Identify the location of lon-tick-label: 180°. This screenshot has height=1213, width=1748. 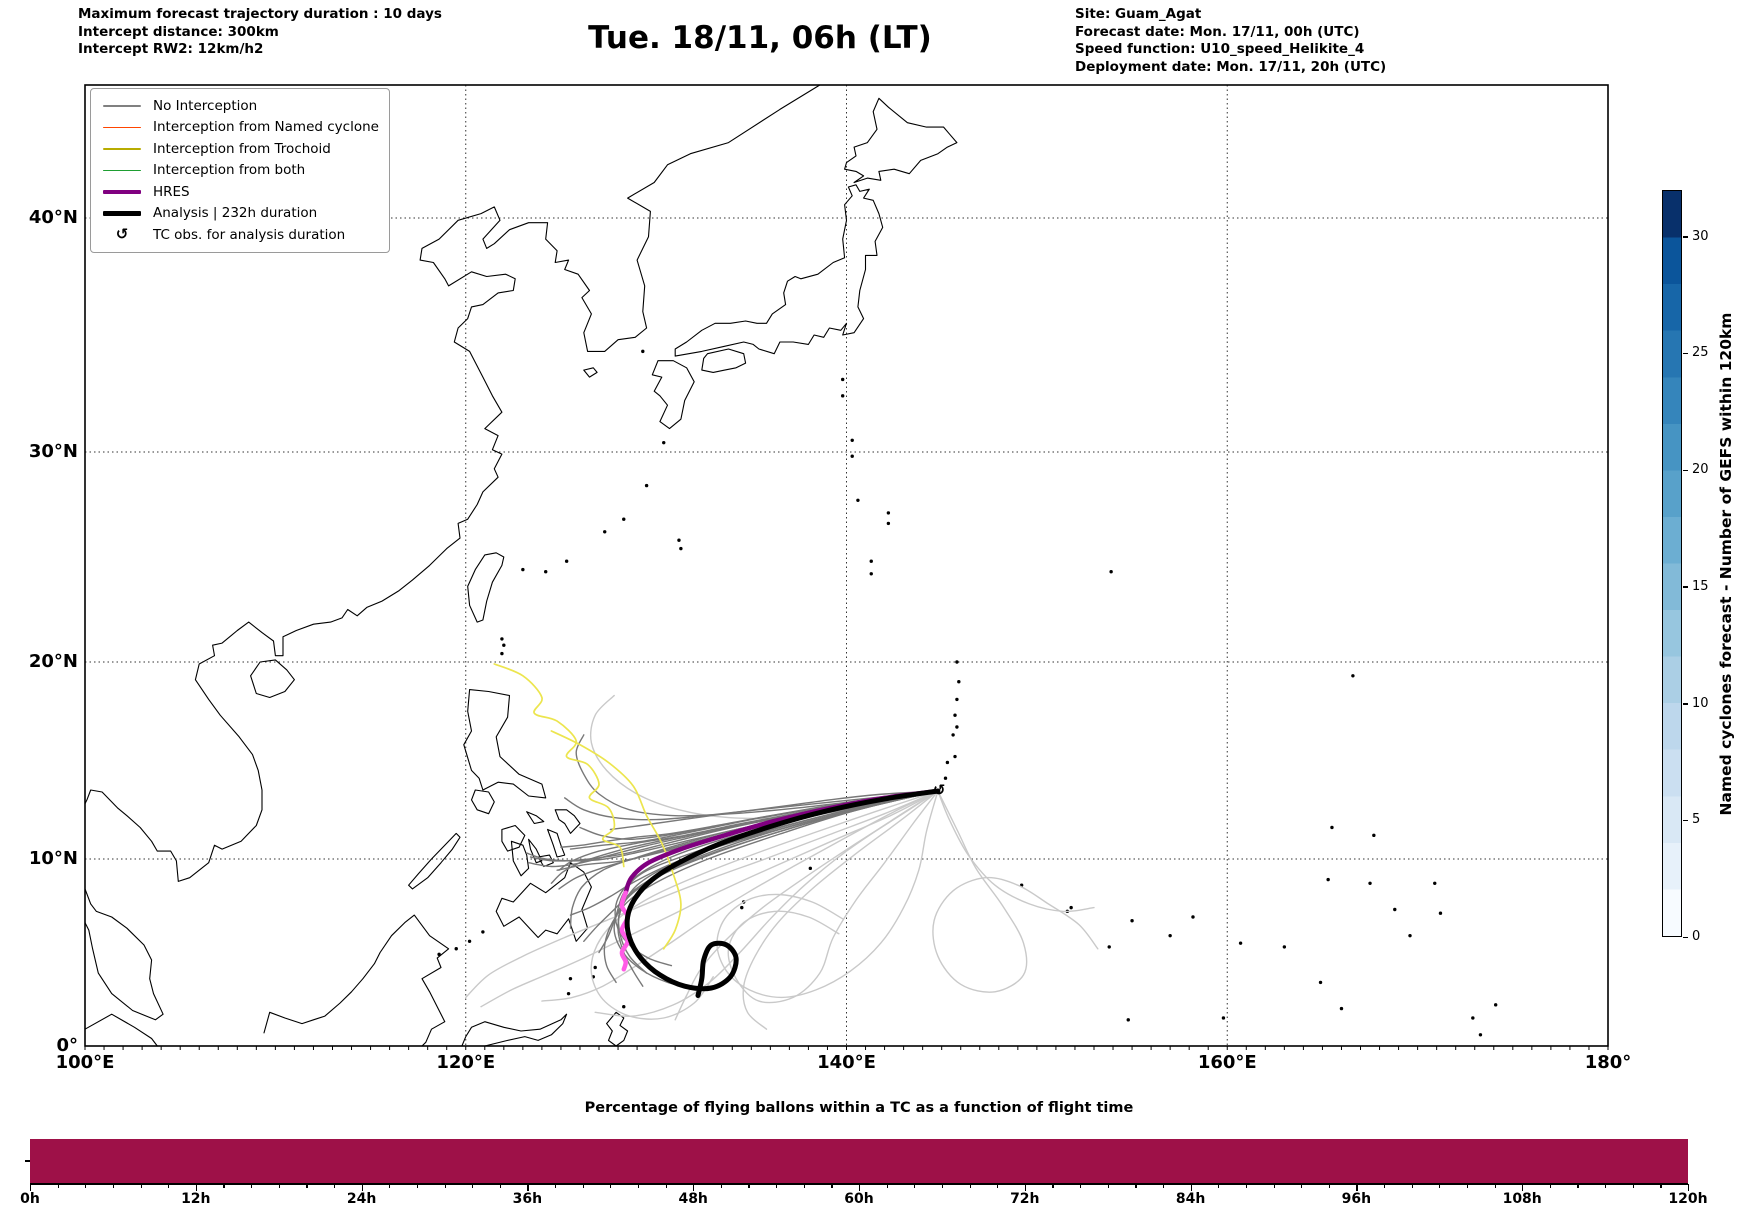
(1608, 1062).